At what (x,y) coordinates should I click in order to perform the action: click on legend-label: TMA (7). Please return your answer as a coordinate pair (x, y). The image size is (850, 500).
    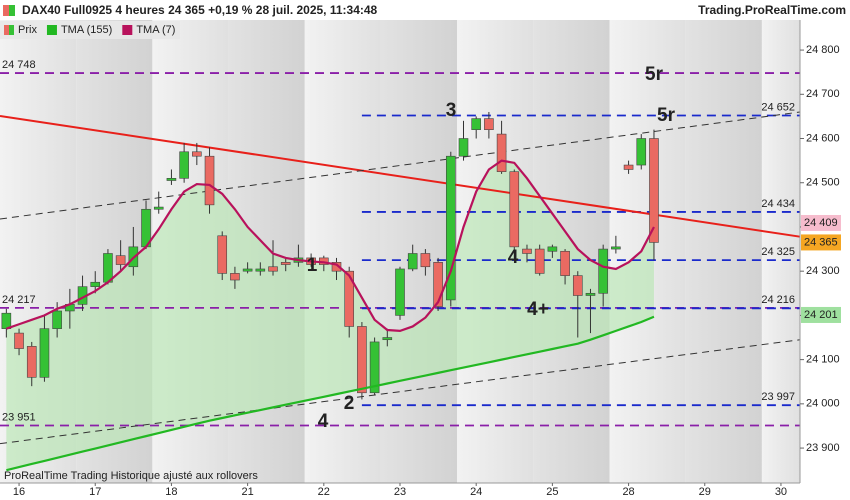
    Looking at the image, I should click on (155, 30).